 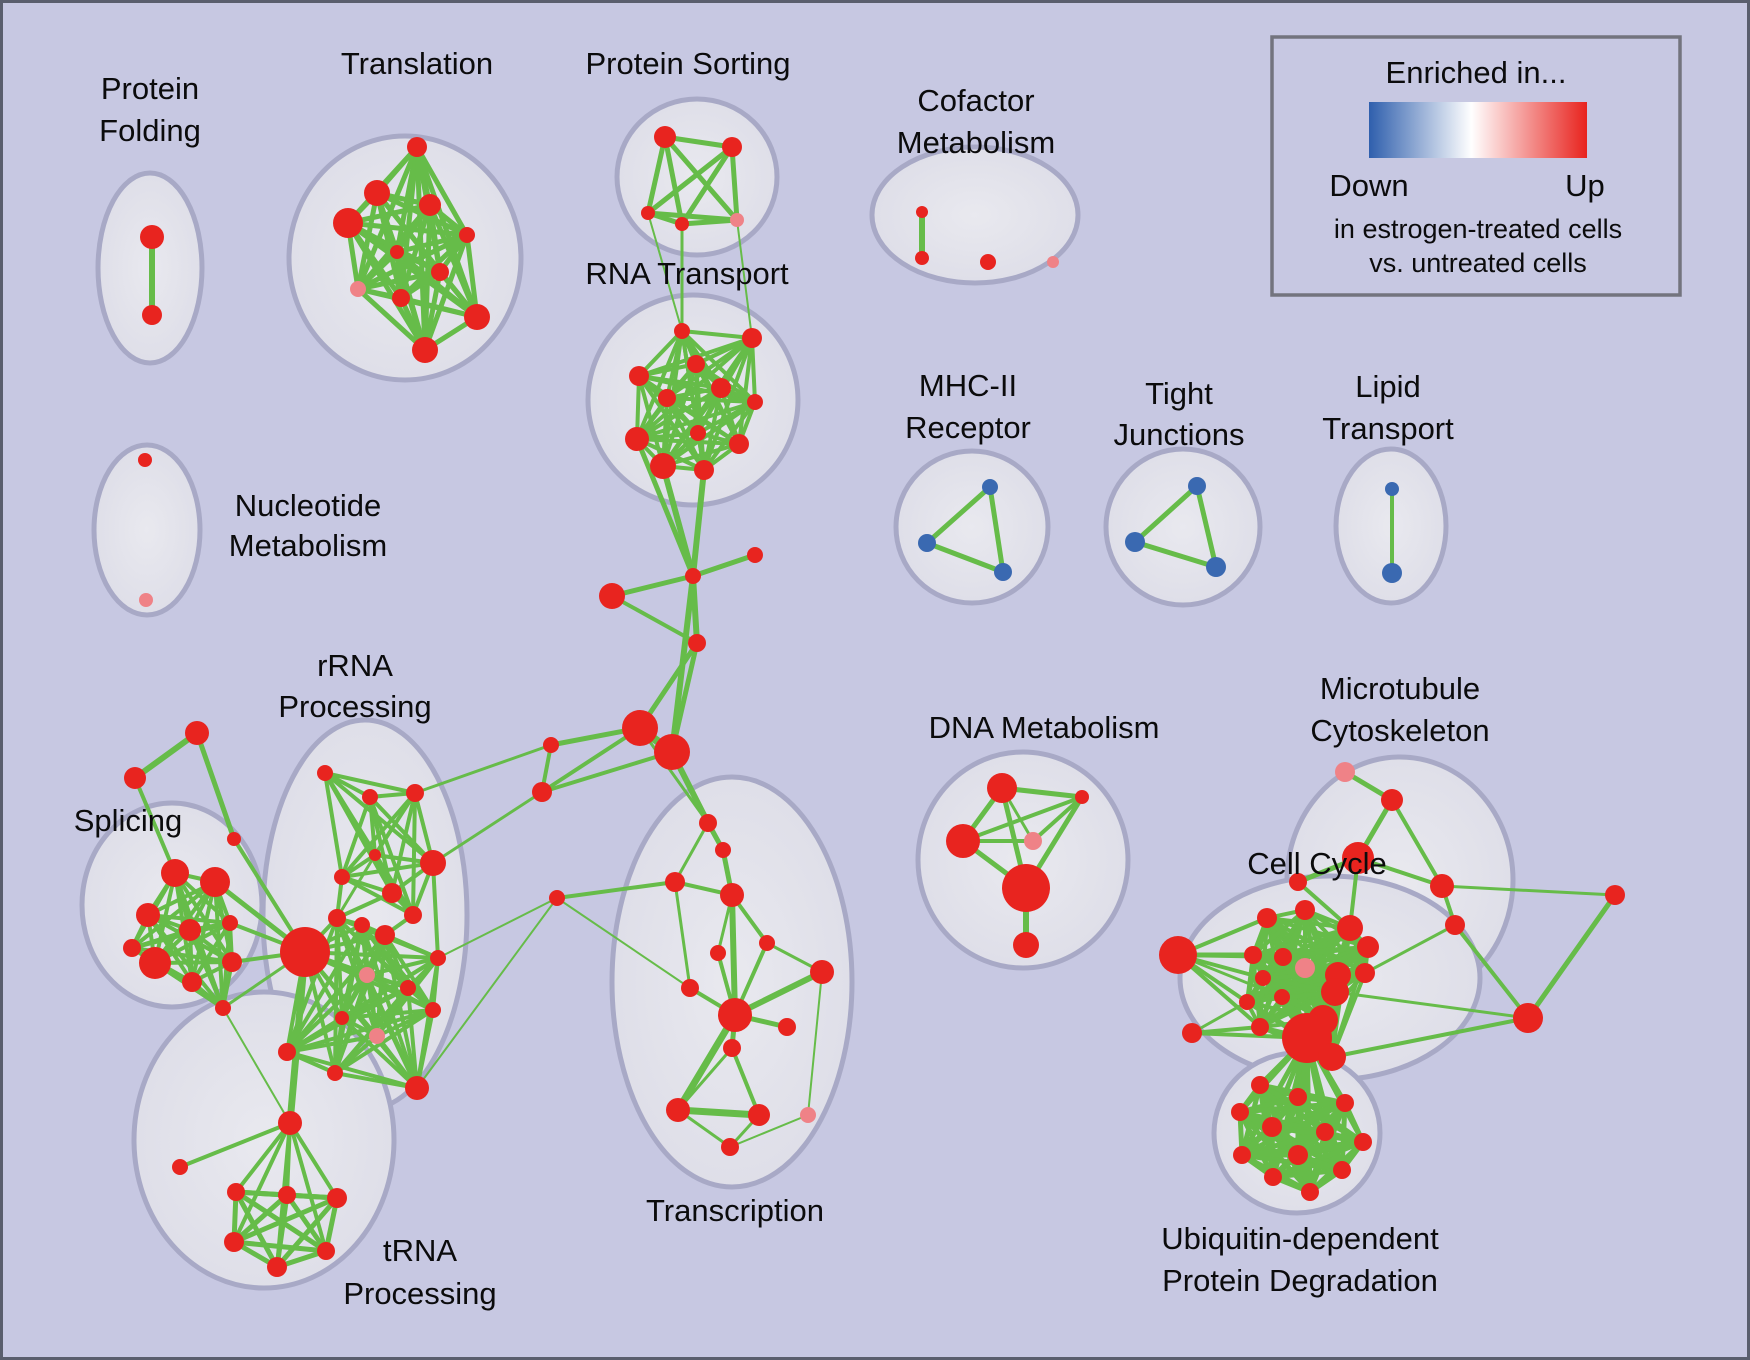 What do you see at coordinates (787, 1027) in the screenshot?
I see `node-tx7` at bounding box center [787, 1027].